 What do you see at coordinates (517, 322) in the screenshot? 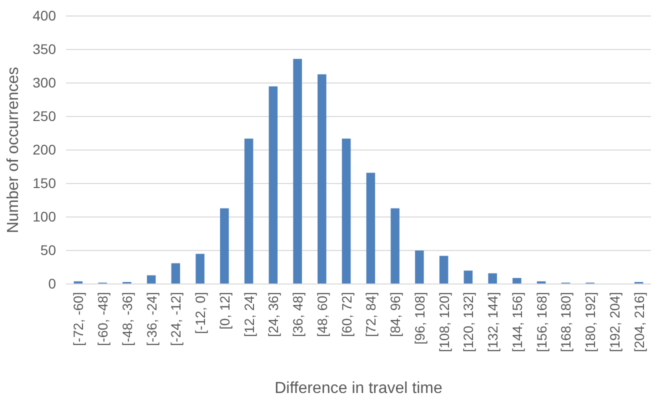
I see `x-tick-label: [144, 156]` at bounding box center [517, 322].